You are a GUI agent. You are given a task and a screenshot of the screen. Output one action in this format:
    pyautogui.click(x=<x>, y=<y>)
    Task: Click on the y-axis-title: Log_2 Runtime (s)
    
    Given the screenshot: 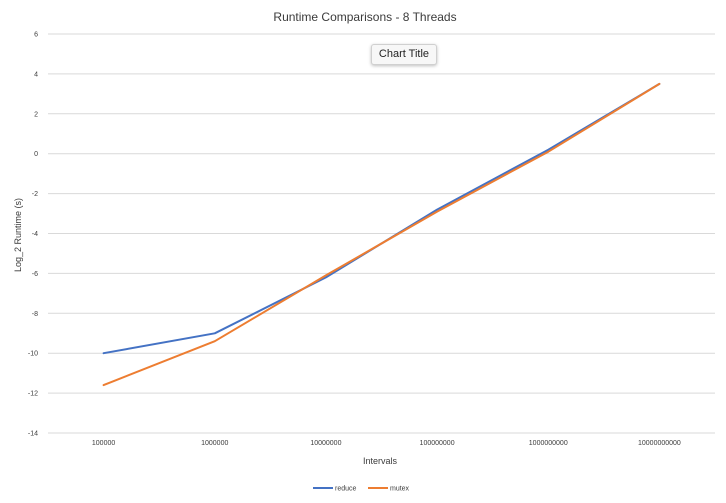 What is the action you would take?
    pyautogui.click(x=18, y=235)
    